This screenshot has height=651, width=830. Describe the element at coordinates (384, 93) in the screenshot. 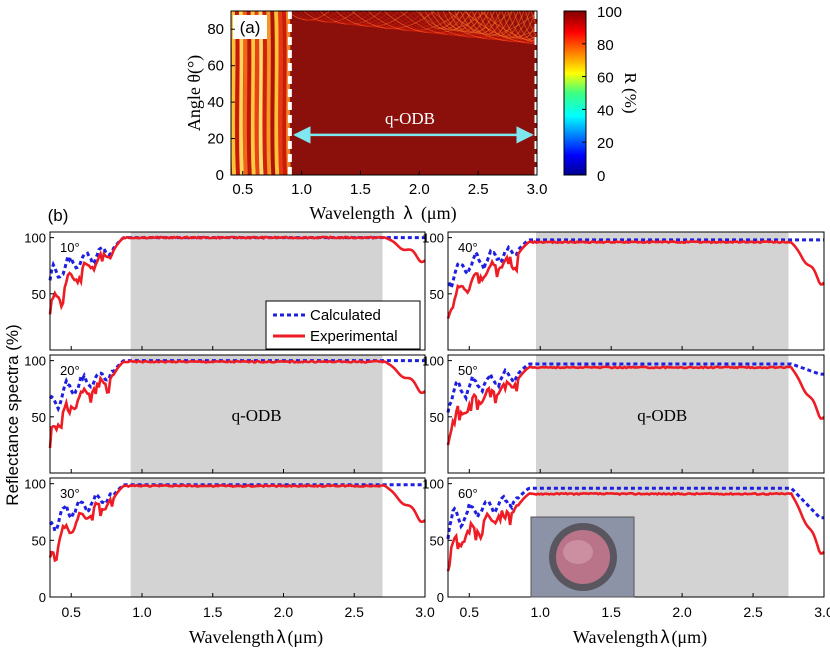

I see `heatmap-frame` at that location.